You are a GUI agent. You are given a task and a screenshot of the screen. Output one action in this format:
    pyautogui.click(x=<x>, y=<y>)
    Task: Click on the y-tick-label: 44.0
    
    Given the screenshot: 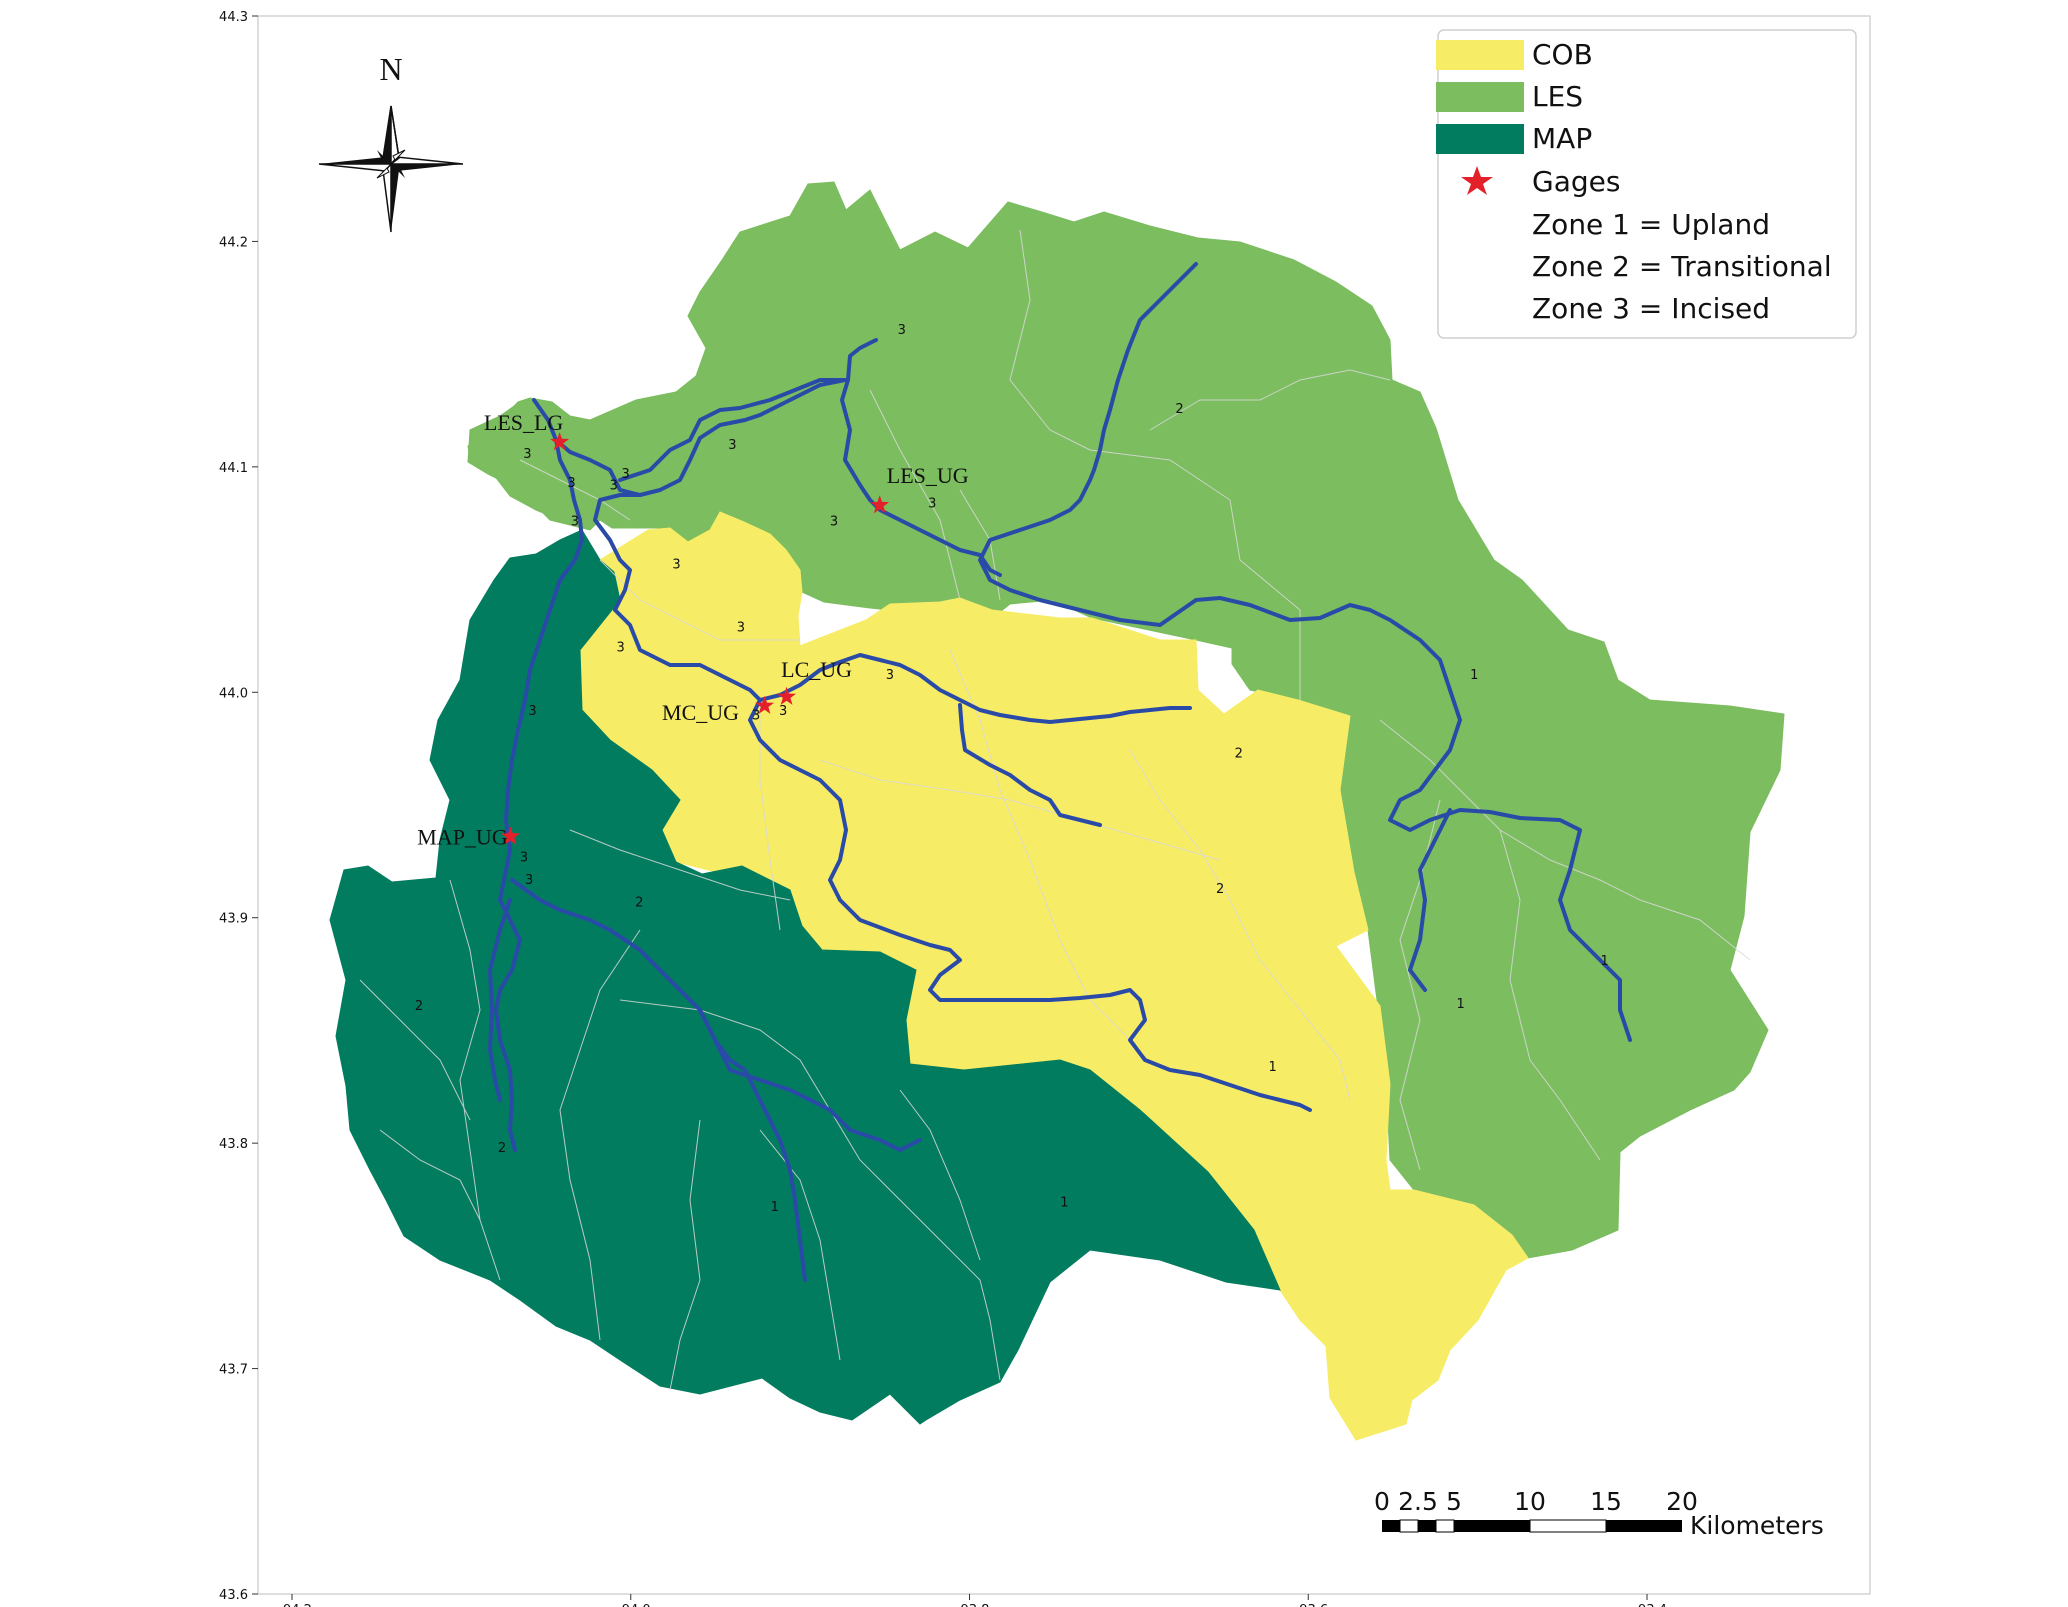 What is the action you would take?
    pyautogui.click(x=233, y=693)
    